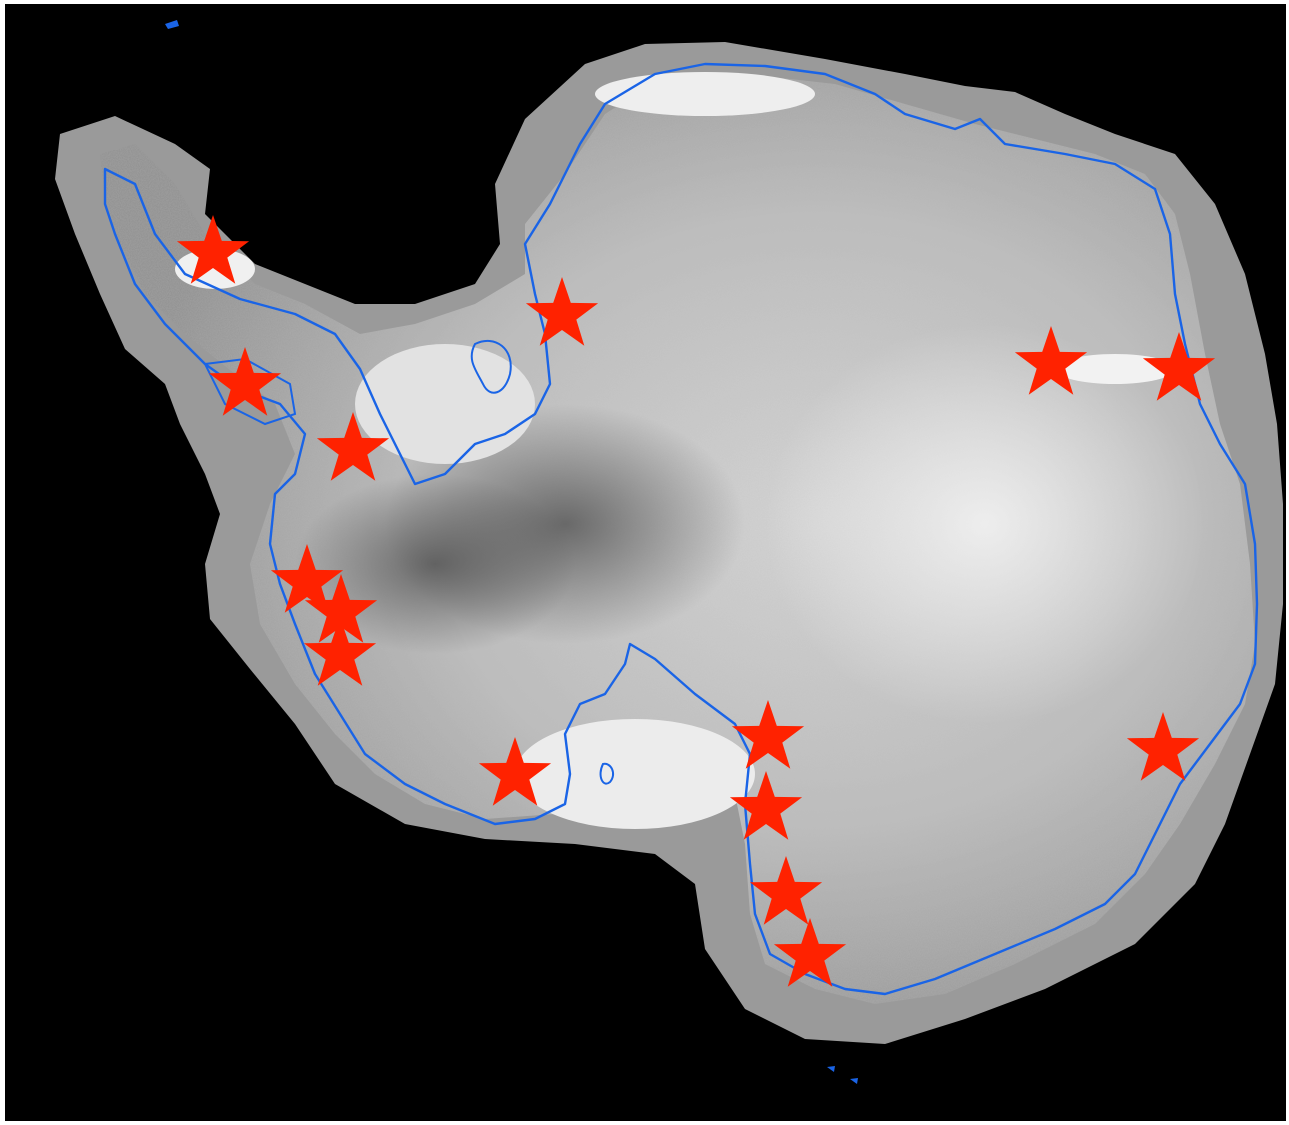 The height and width of the screenshot is (1125, 1289). I want to click on ice-shelf-ronne, so click(445, 404).